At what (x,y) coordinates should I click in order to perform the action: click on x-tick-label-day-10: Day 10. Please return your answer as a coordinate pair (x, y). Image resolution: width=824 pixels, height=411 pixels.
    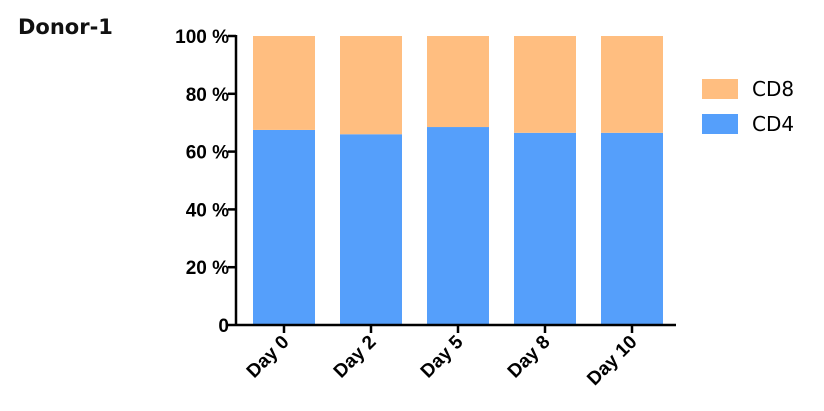
    Looking at the image, I should click on (612, 361).